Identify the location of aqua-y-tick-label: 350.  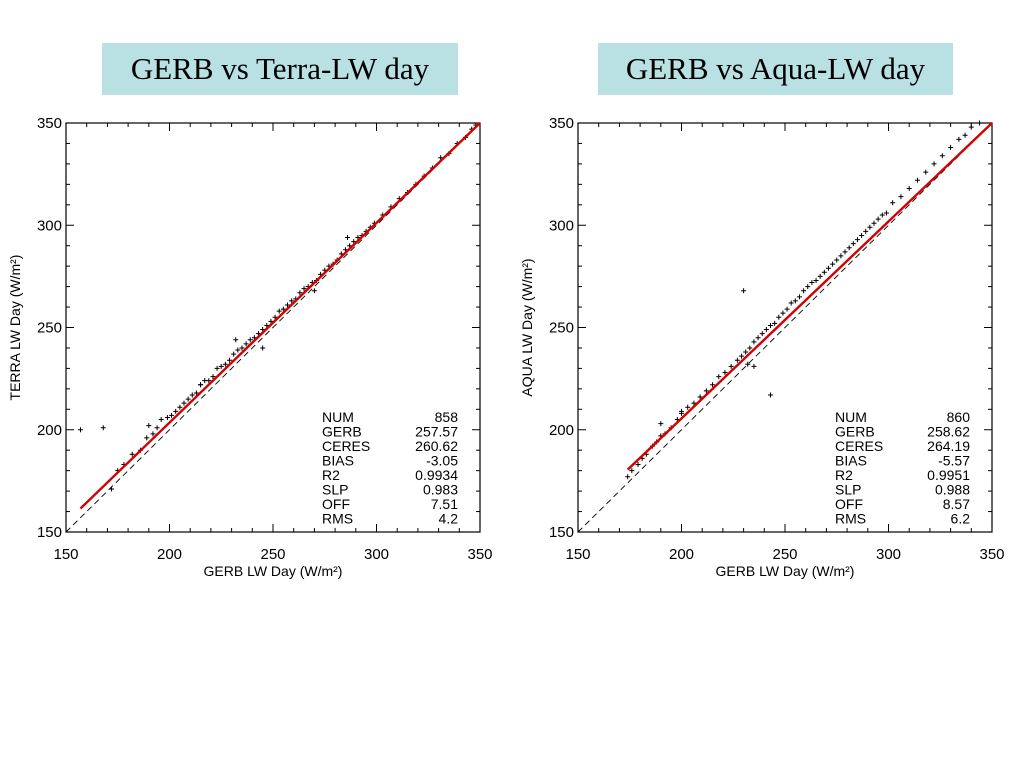
(561, 123).